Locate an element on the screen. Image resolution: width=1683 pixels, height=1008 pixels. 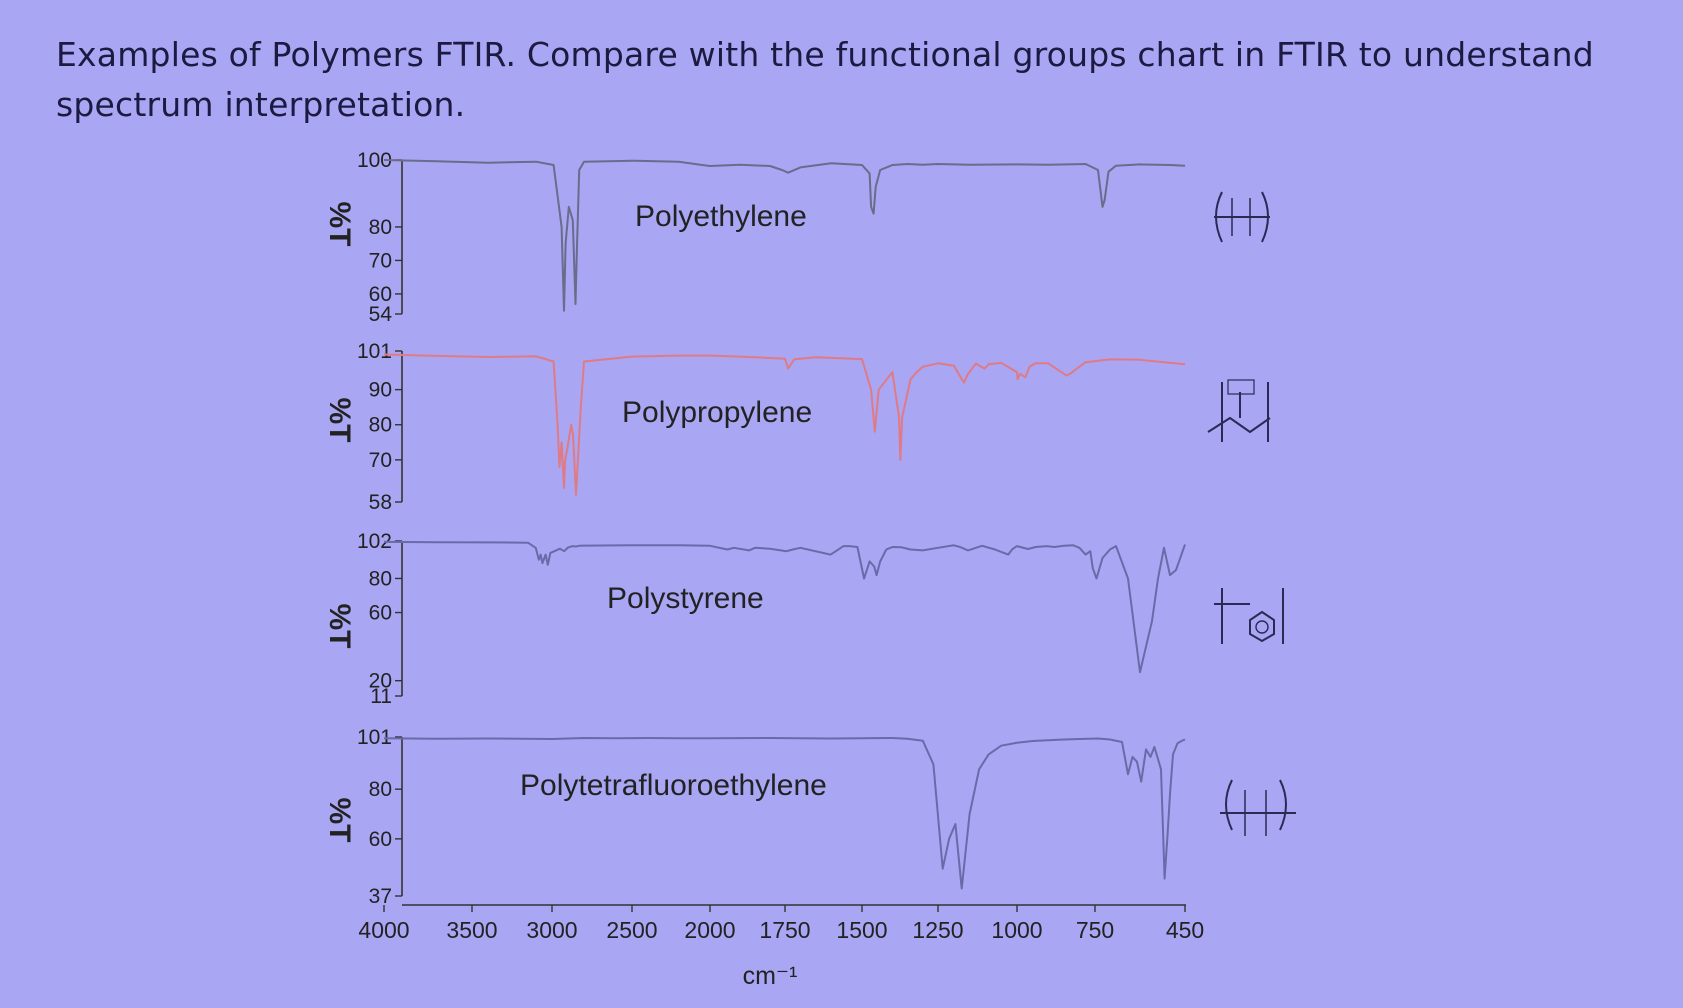
polypropylene-structure-icon is located at coordinates (1239, 410).